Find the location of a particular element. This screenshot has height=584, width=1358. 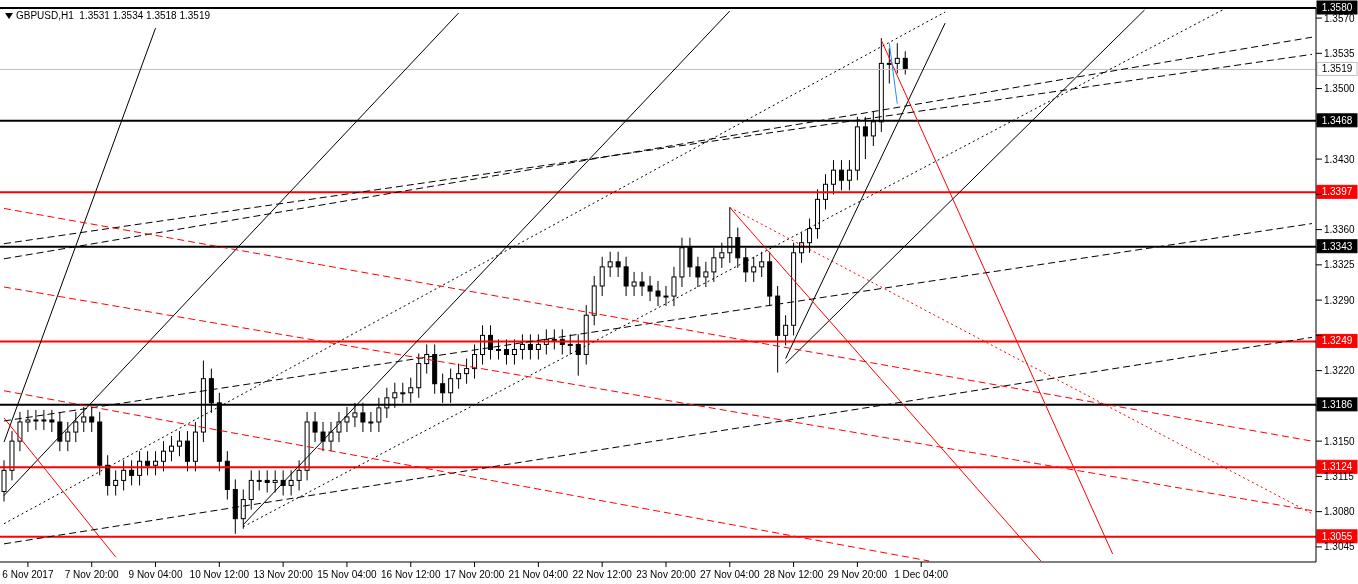

x-tick-label: 21 Nov 04:00 is located at coordinates (538, 574).